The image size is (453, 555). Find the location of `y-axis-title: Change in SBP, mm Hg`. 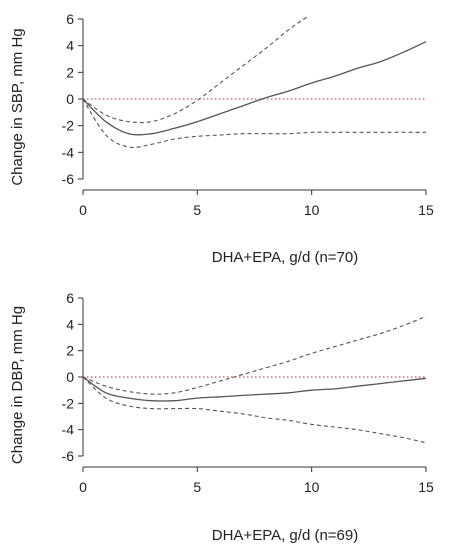

y-axis-title: Change in SBP, mm Hg is located at coordinates (17, 106).